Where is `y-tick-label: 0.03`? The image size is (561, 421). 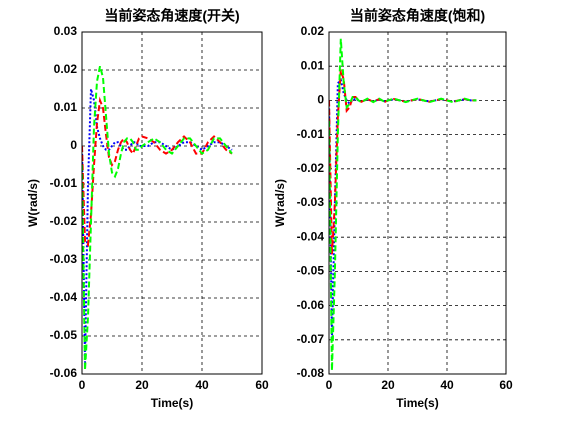 y-tick-label: 0.03 is located at coordinates (66, 31).